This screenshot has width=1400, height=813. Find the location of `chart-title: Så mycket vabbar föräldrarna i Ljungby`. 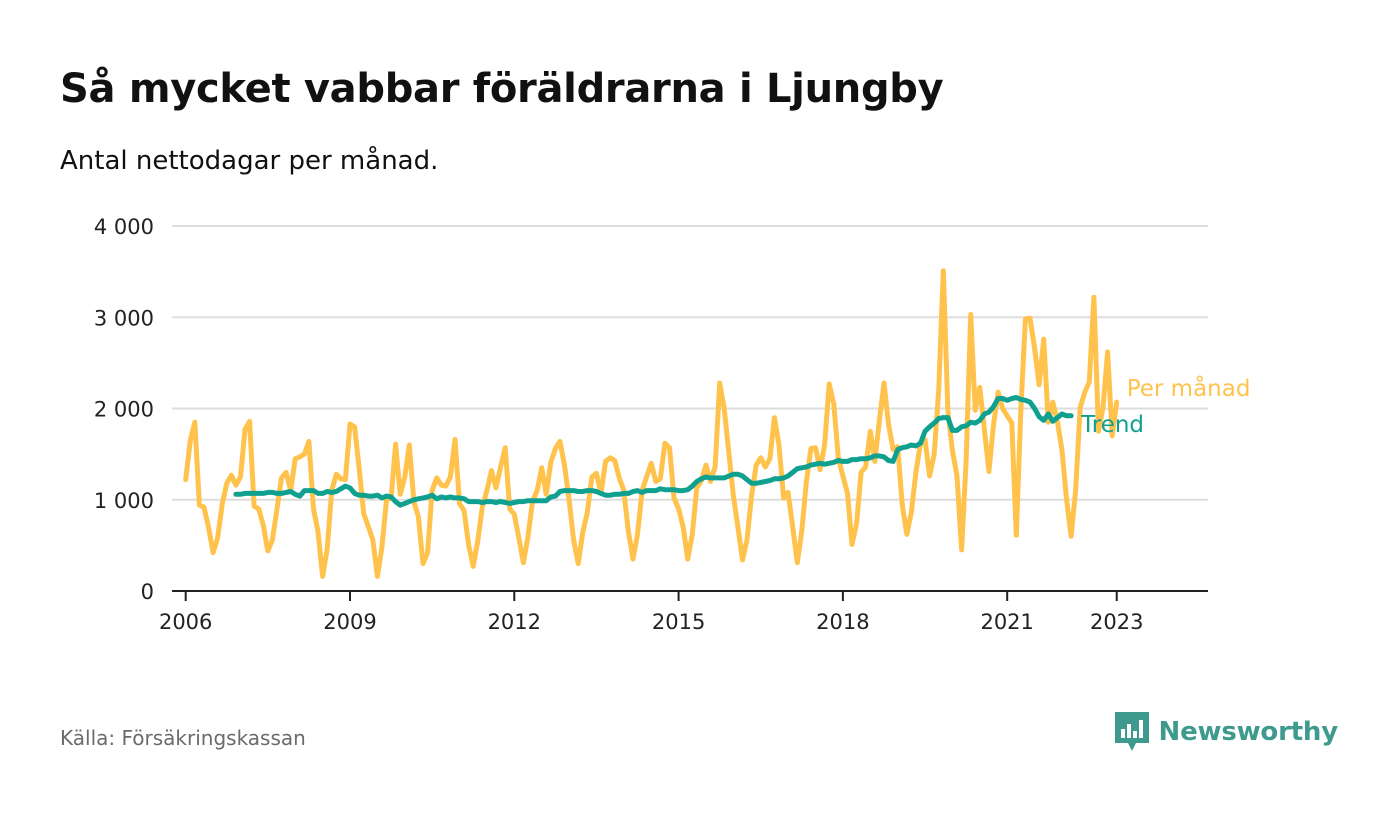

chart-title: Så mycket vabbar föräldrarna i Ljungby is located at coordinates (502, 89).